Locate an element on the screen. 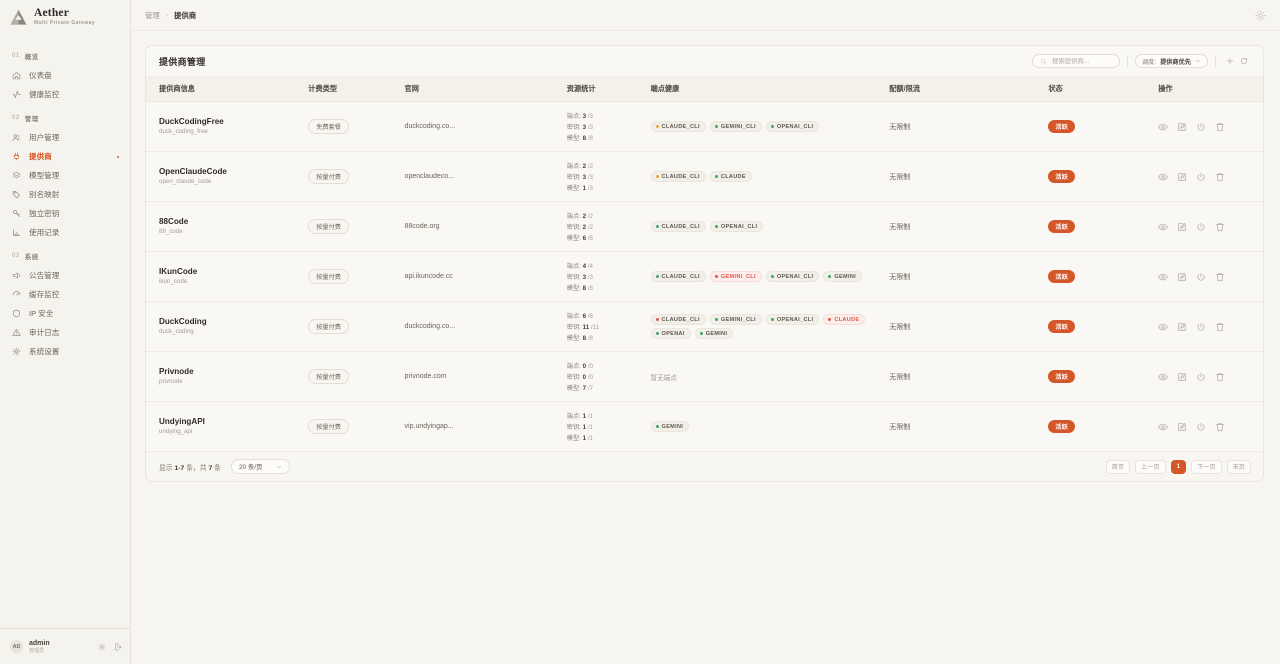 This screenshot has height=664, width=1280. sidebar-item-IP 安全: IP 安全 is located at coordinates (65, 313).